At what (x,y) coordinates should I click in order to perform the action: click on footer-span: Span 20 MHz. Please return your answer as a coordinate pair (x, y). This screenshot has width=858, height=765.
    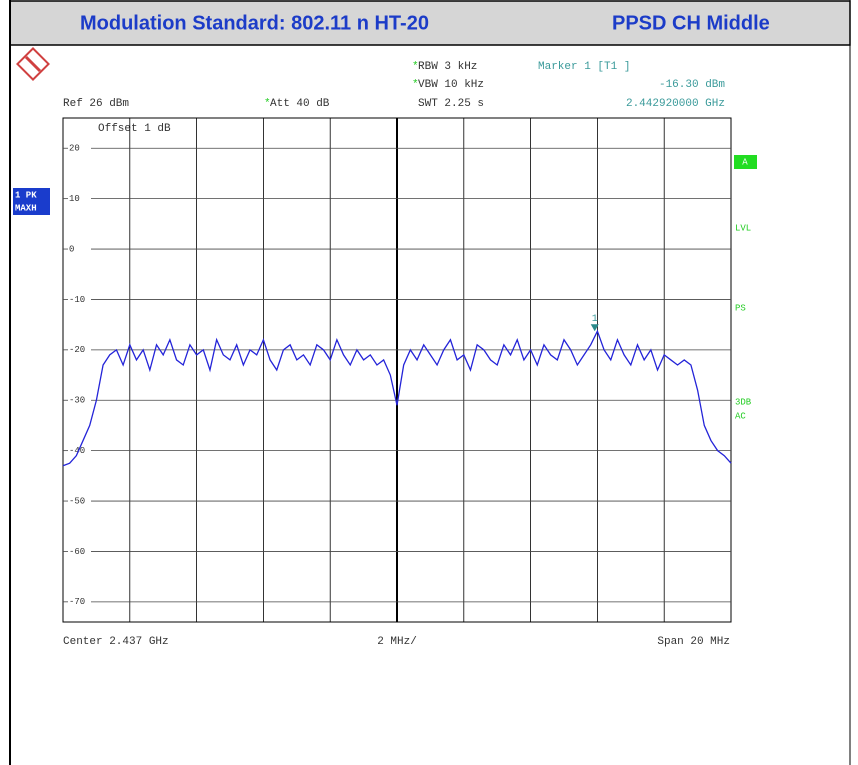
    Looking at the image, I should click on (693, 642).